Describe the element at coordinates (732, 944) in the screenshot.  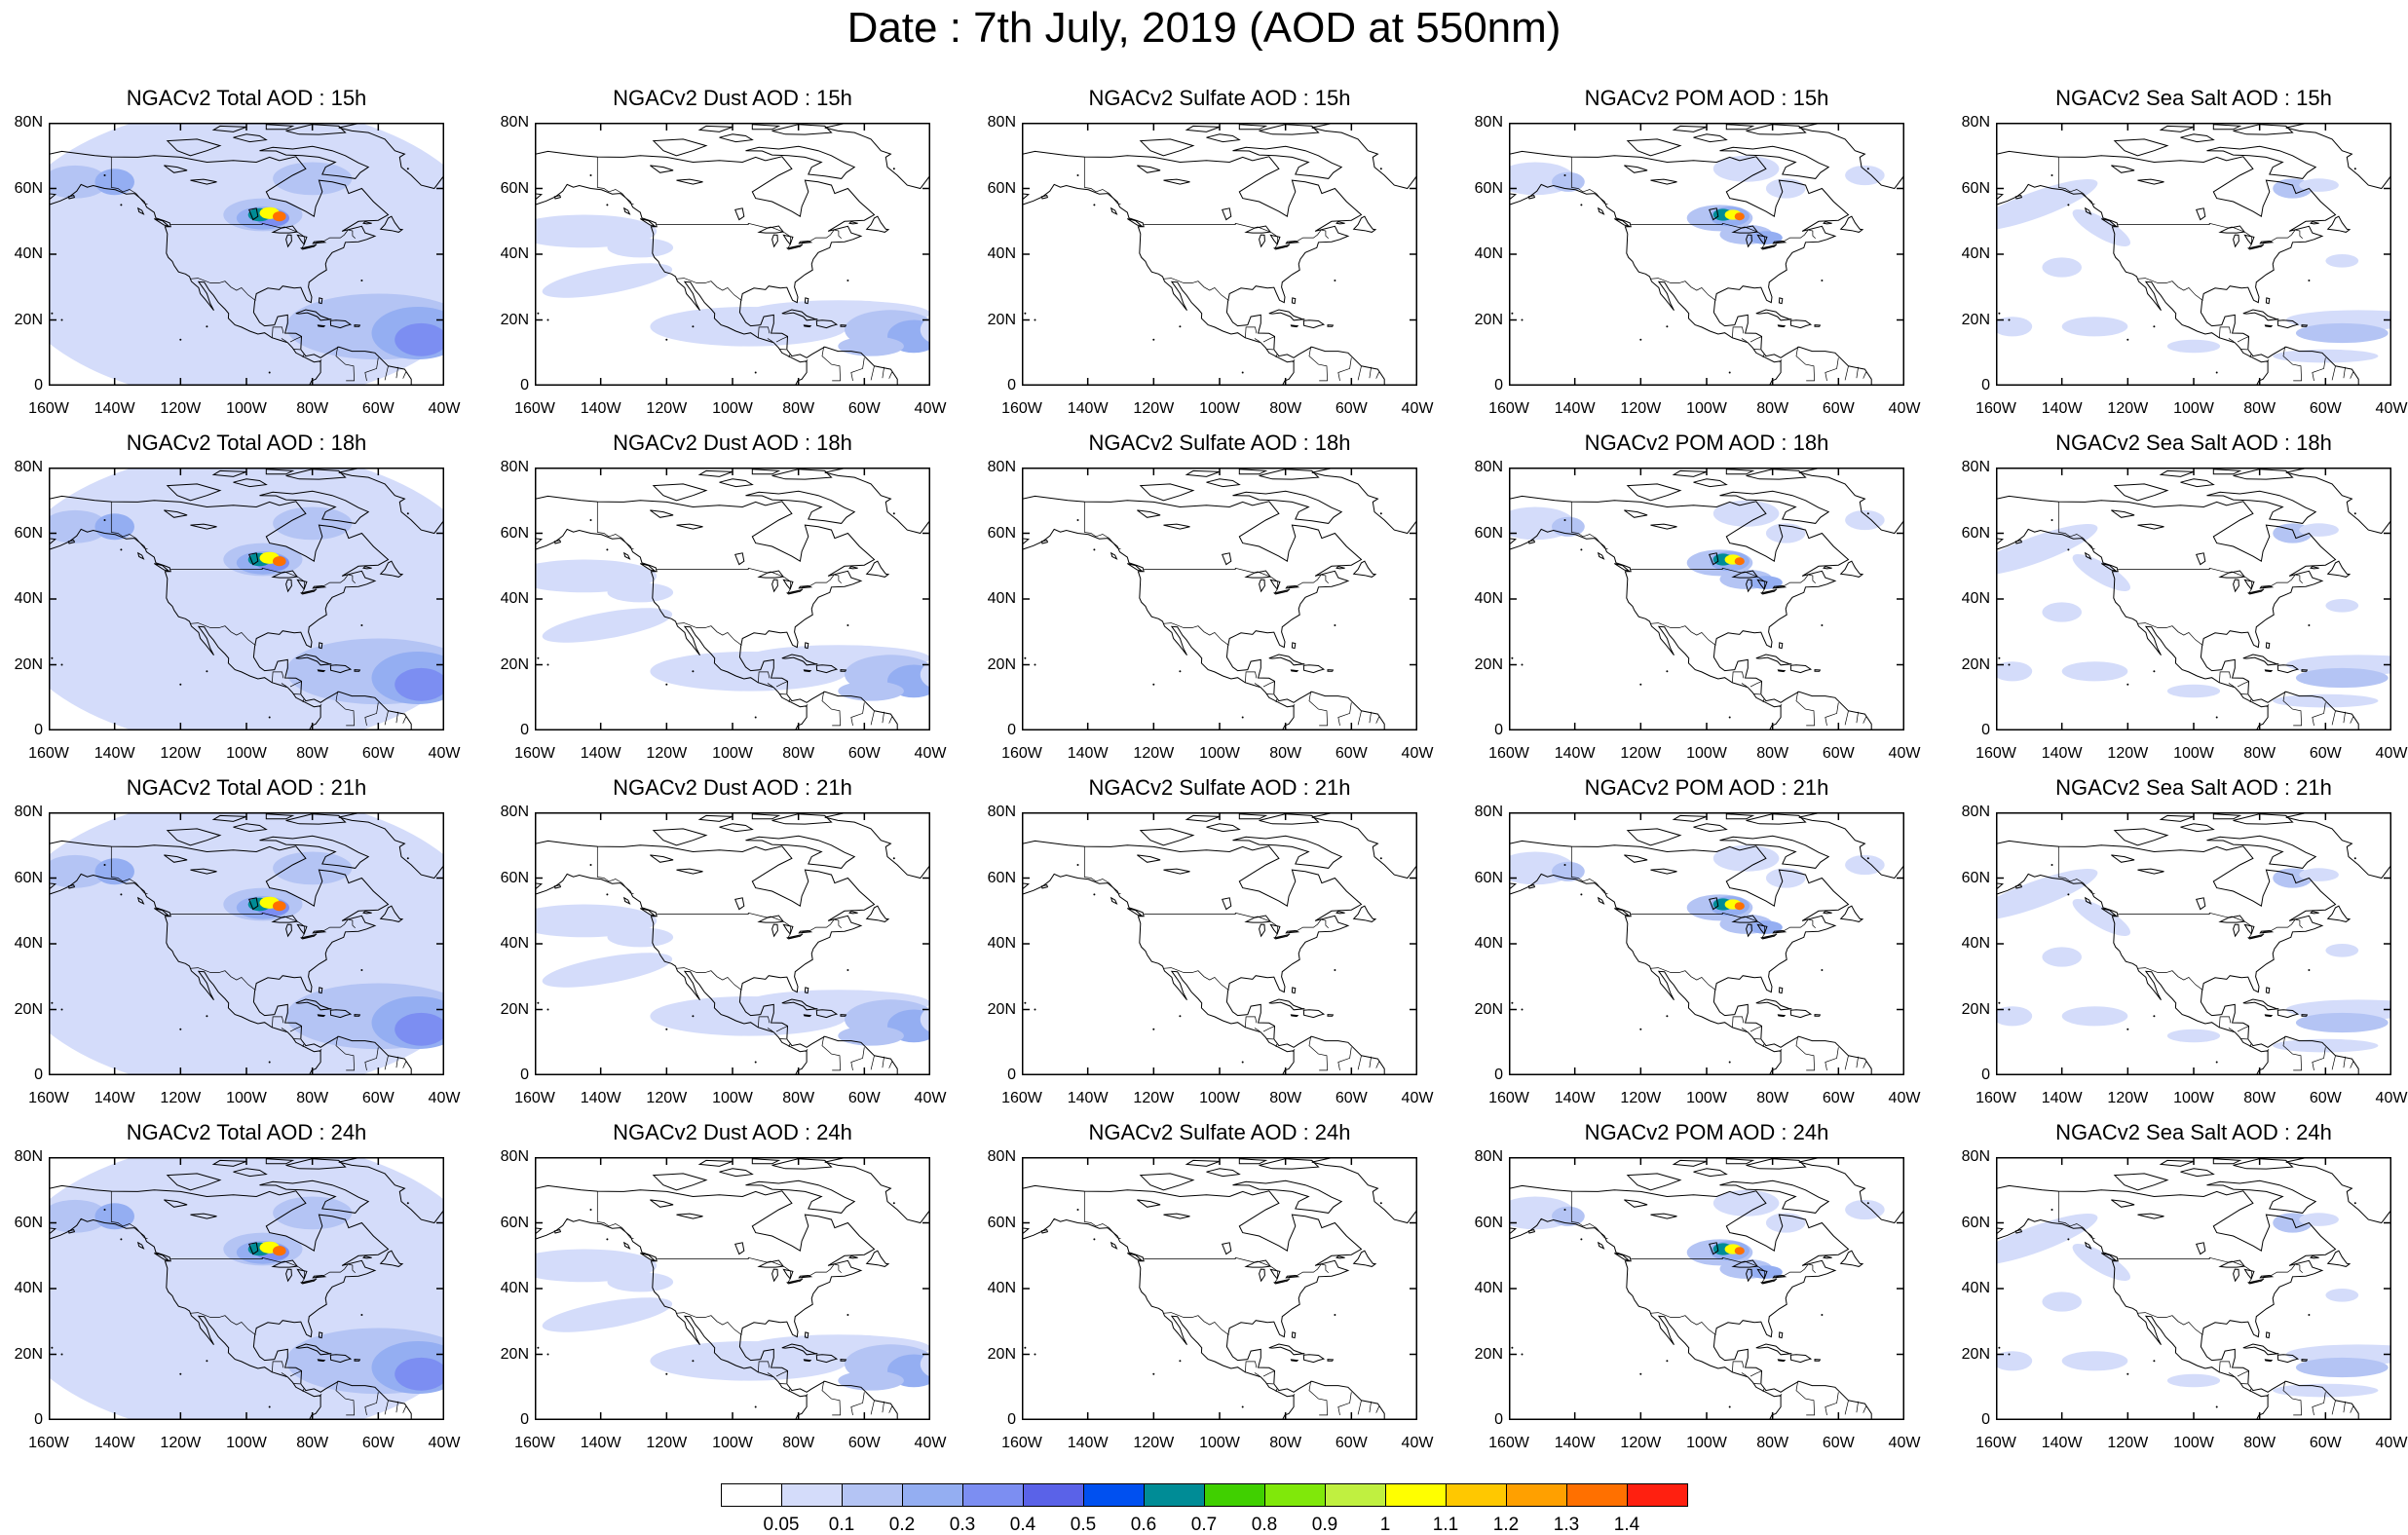
I see `aod-map-dust` at that location.